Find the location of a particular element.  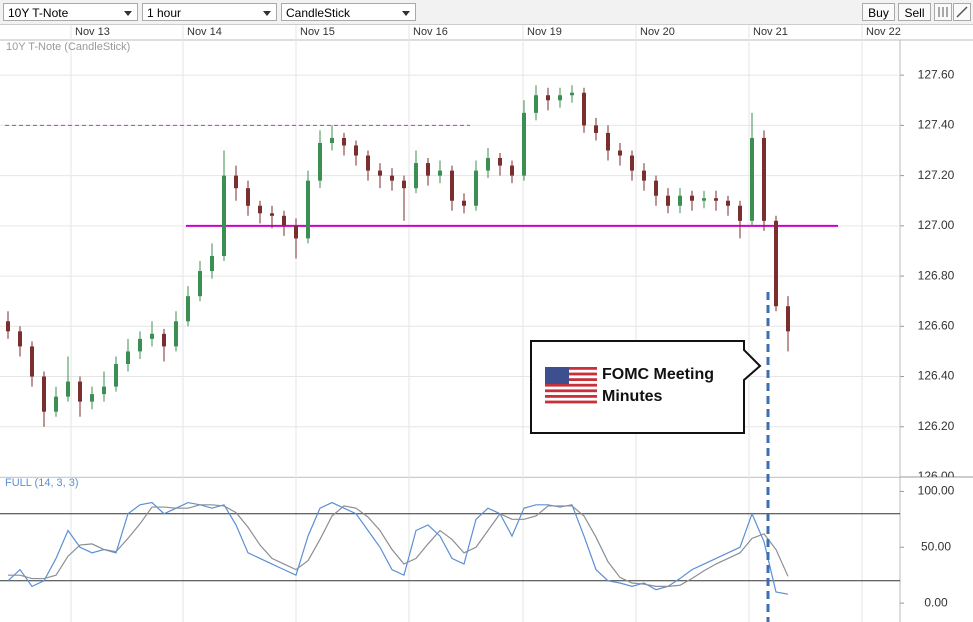

date-label: Nov 13 is located at coordinates (92, 32).